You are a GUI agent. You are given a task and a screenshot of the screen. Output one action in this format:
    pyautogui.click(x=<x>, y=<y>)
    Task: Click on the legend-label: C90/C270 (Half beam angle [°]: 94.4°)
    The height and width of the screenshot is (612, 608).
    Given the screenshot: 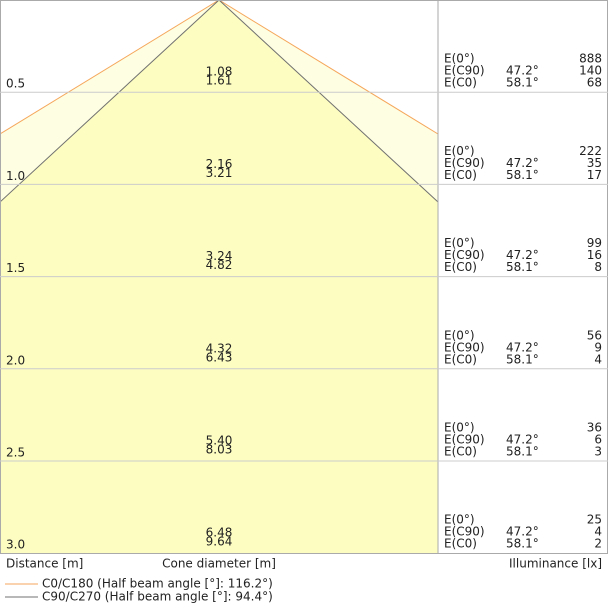 What is the action you would take?
    pyautogui.click(x=157, y=597)
    